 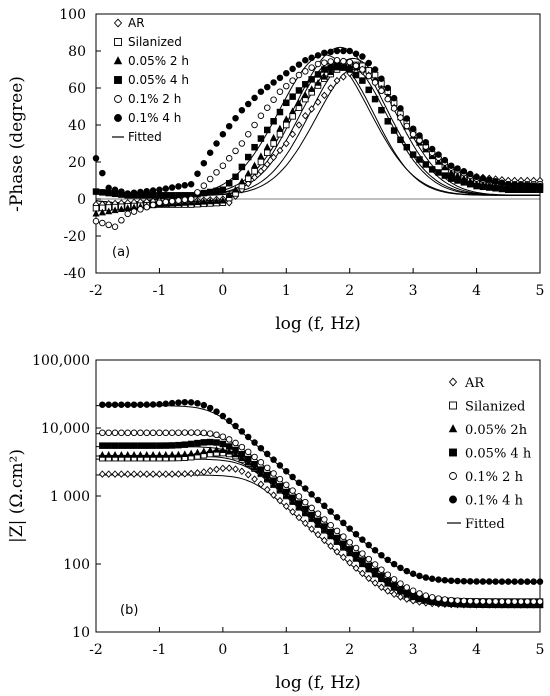 What do you see at coordinates (76, 565) in the screenshot?
I see `impedance-y-tick-label: 100` at bounding box center [76, 565].